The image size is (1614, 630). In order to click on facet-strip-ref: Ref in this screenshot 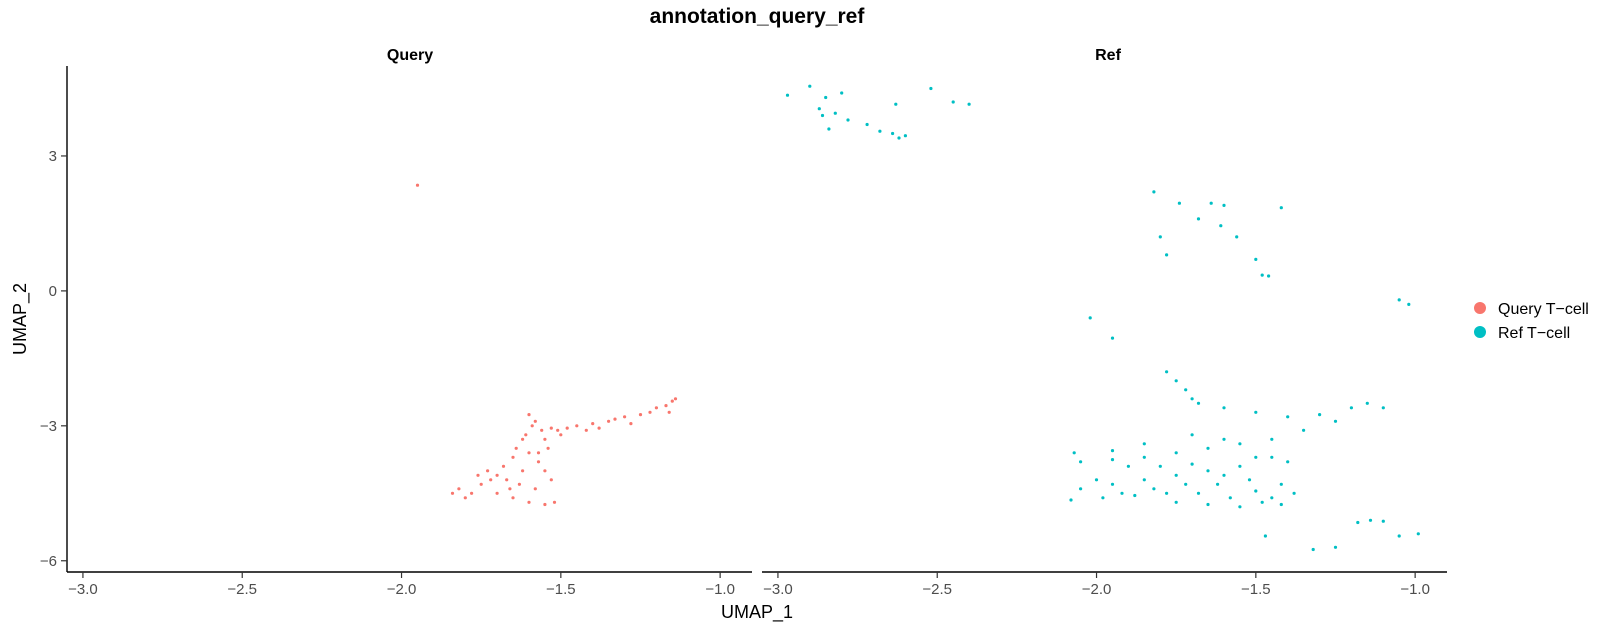, I will do `click(1108, 55)`.